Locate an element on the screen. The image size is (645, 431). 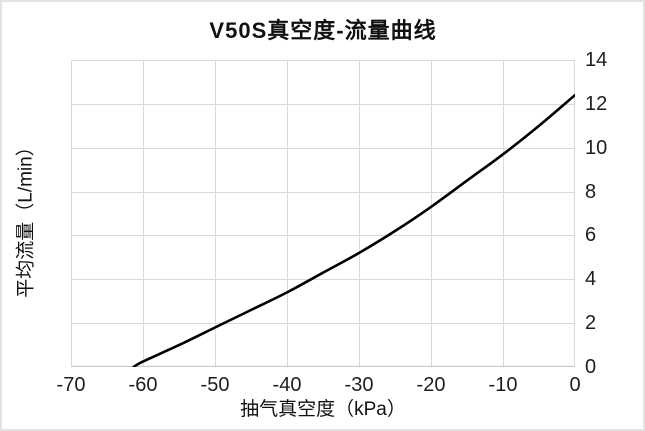
y-tick-label: 8 is located at coordinates (591, 191).